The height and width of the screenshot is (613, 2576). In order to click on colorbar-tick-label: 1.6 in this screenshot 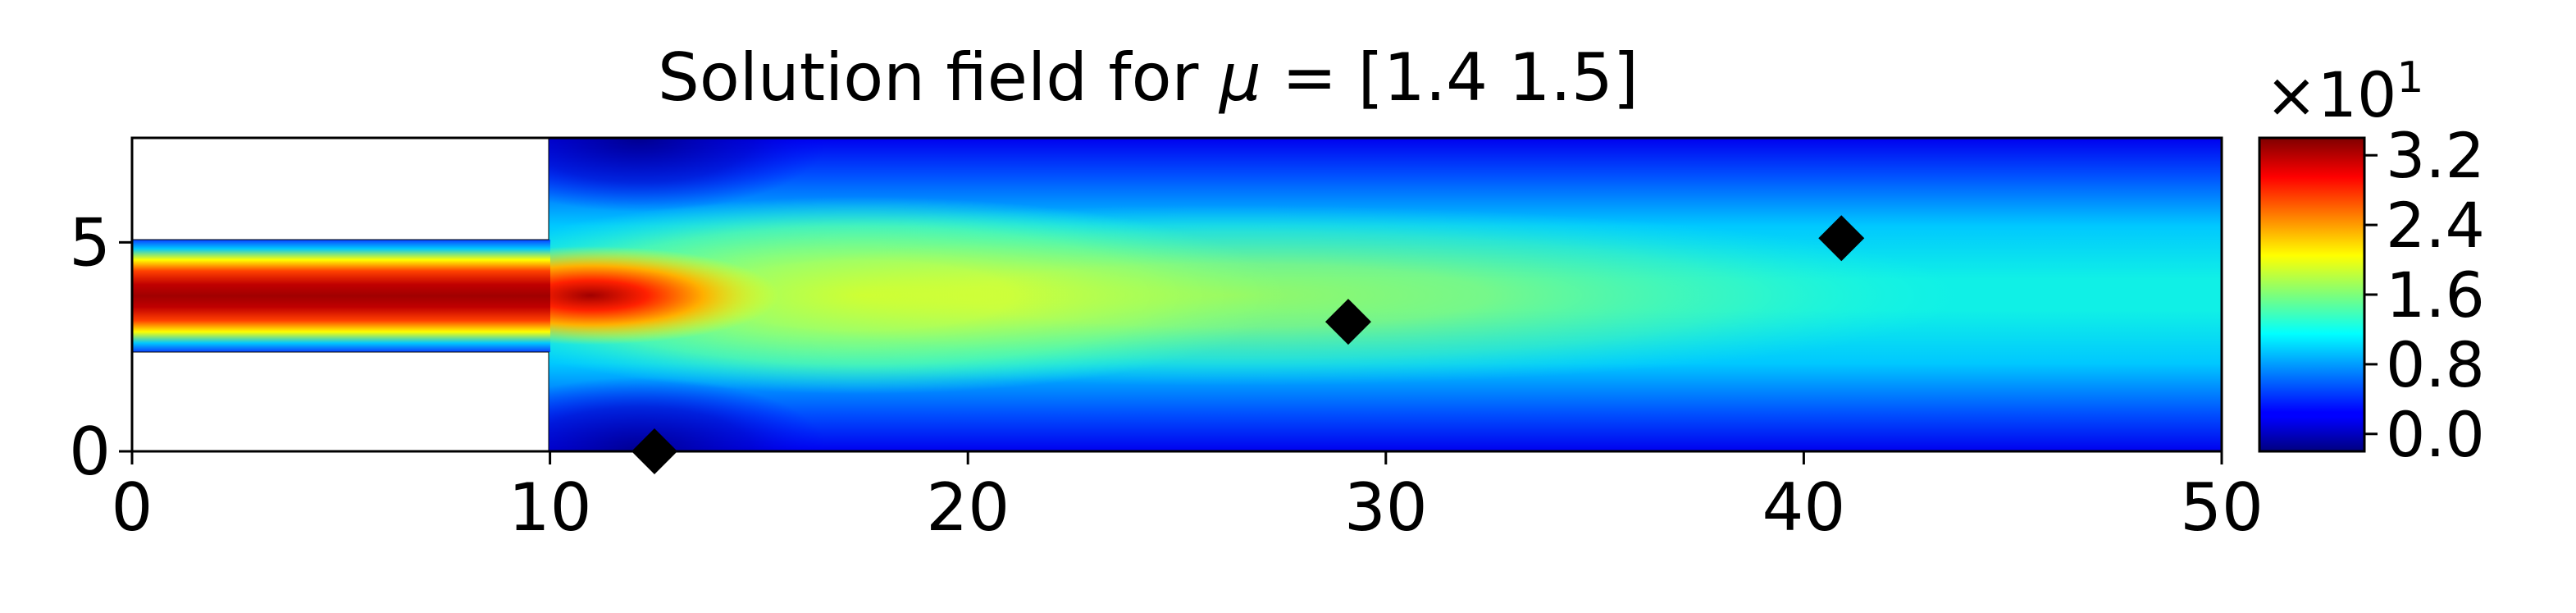, I will do `click(2435, 295)`.